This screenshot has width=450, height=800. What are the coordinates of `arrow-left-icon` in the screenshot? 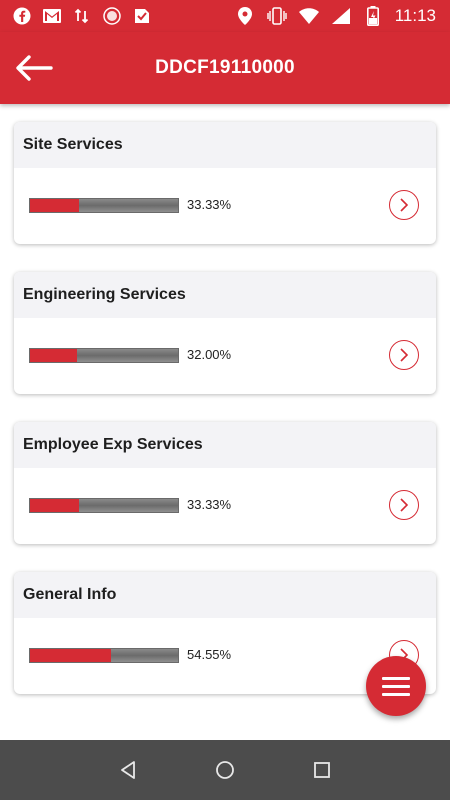 It's located at (34, 68).